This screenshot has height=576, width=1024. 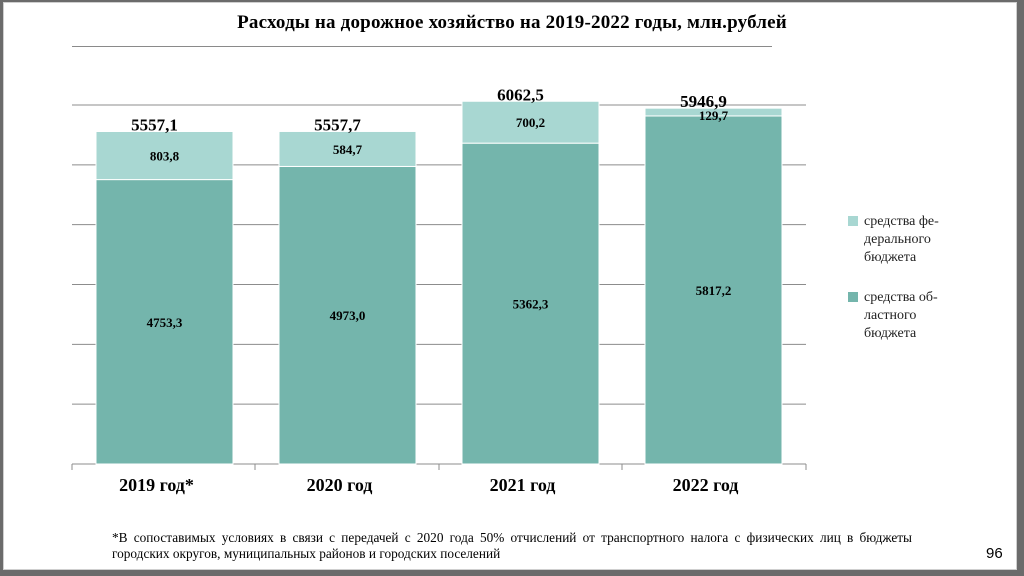 I want to click on total-label: 5557,1, so click(x=154, y=125).